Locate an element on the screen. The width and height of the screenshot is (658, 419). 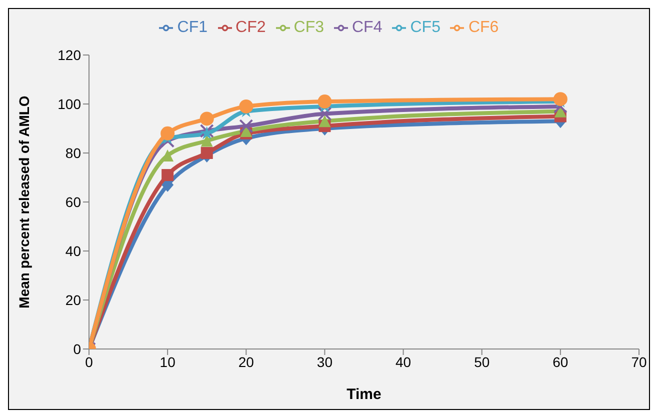
y-tick-label: 0 is located at coordinates (77, 348).